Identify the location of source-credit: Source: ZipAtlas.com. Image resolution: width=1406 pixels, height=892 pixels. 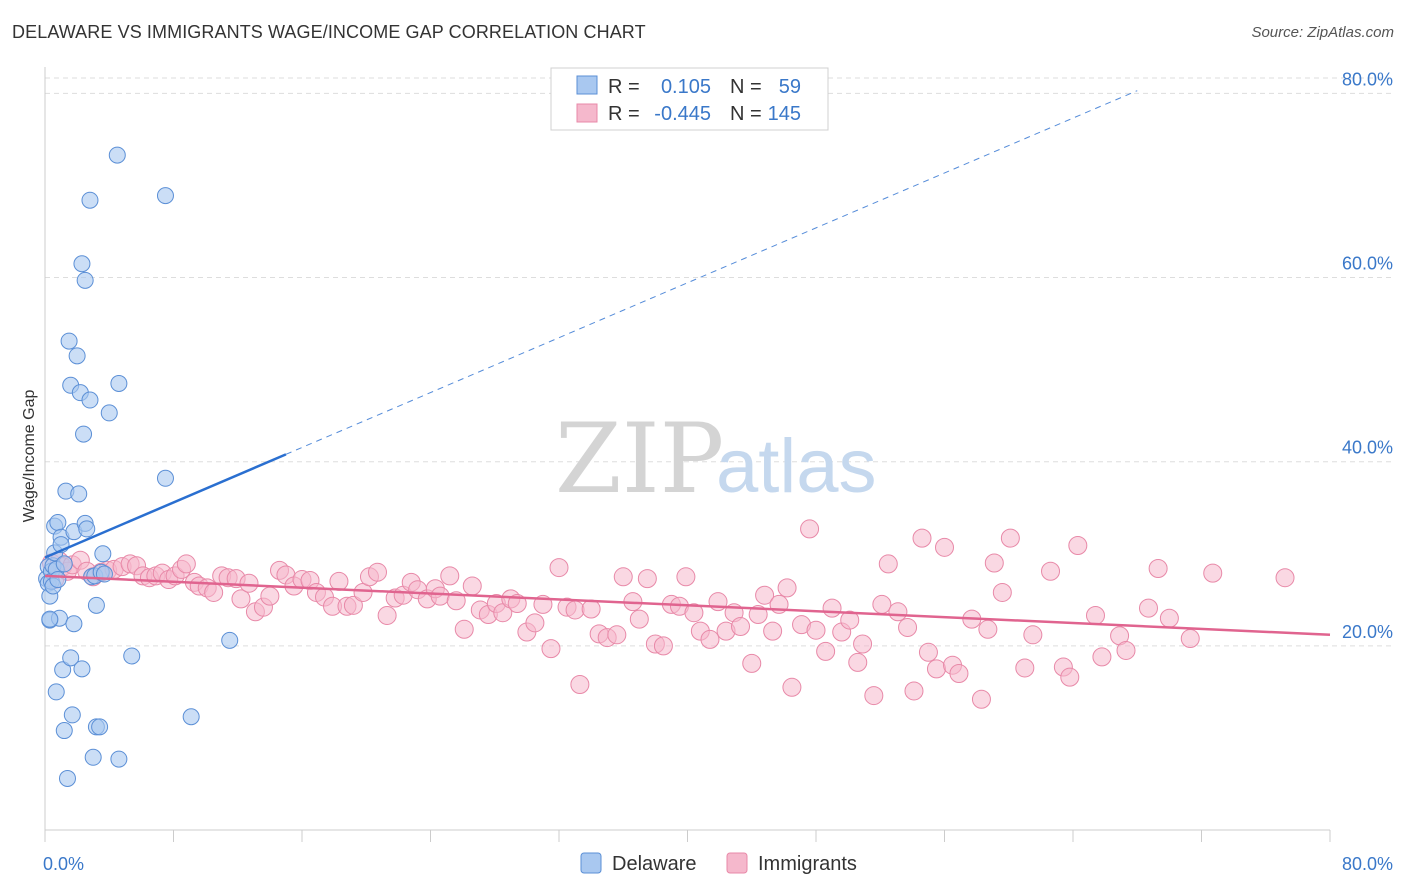
(1322, 32).